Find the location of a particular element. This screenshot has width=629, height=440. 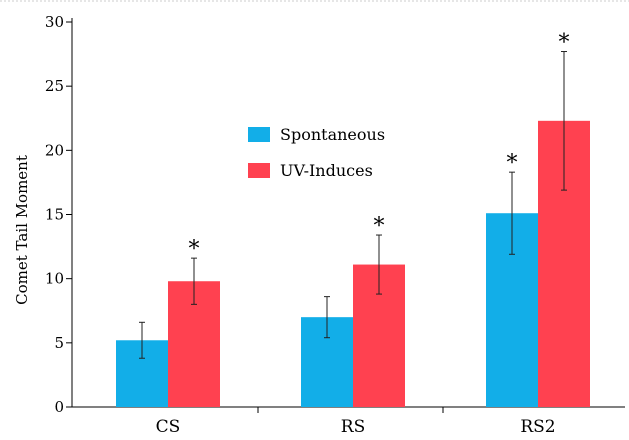

y-tick-label: 10 is located at coordinates (54, 279).